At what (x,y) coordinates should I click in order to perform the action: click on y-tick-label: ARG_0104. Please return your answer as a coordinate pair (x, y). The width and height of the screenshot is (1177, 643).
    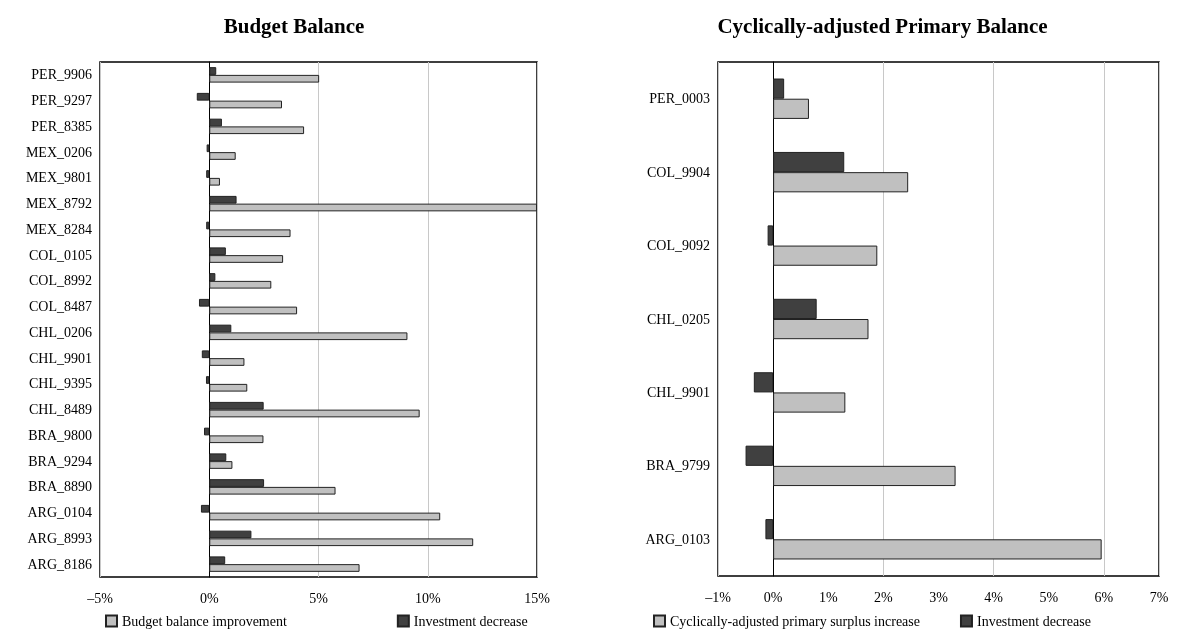
    Looking at the image, I should click on (59, 513).